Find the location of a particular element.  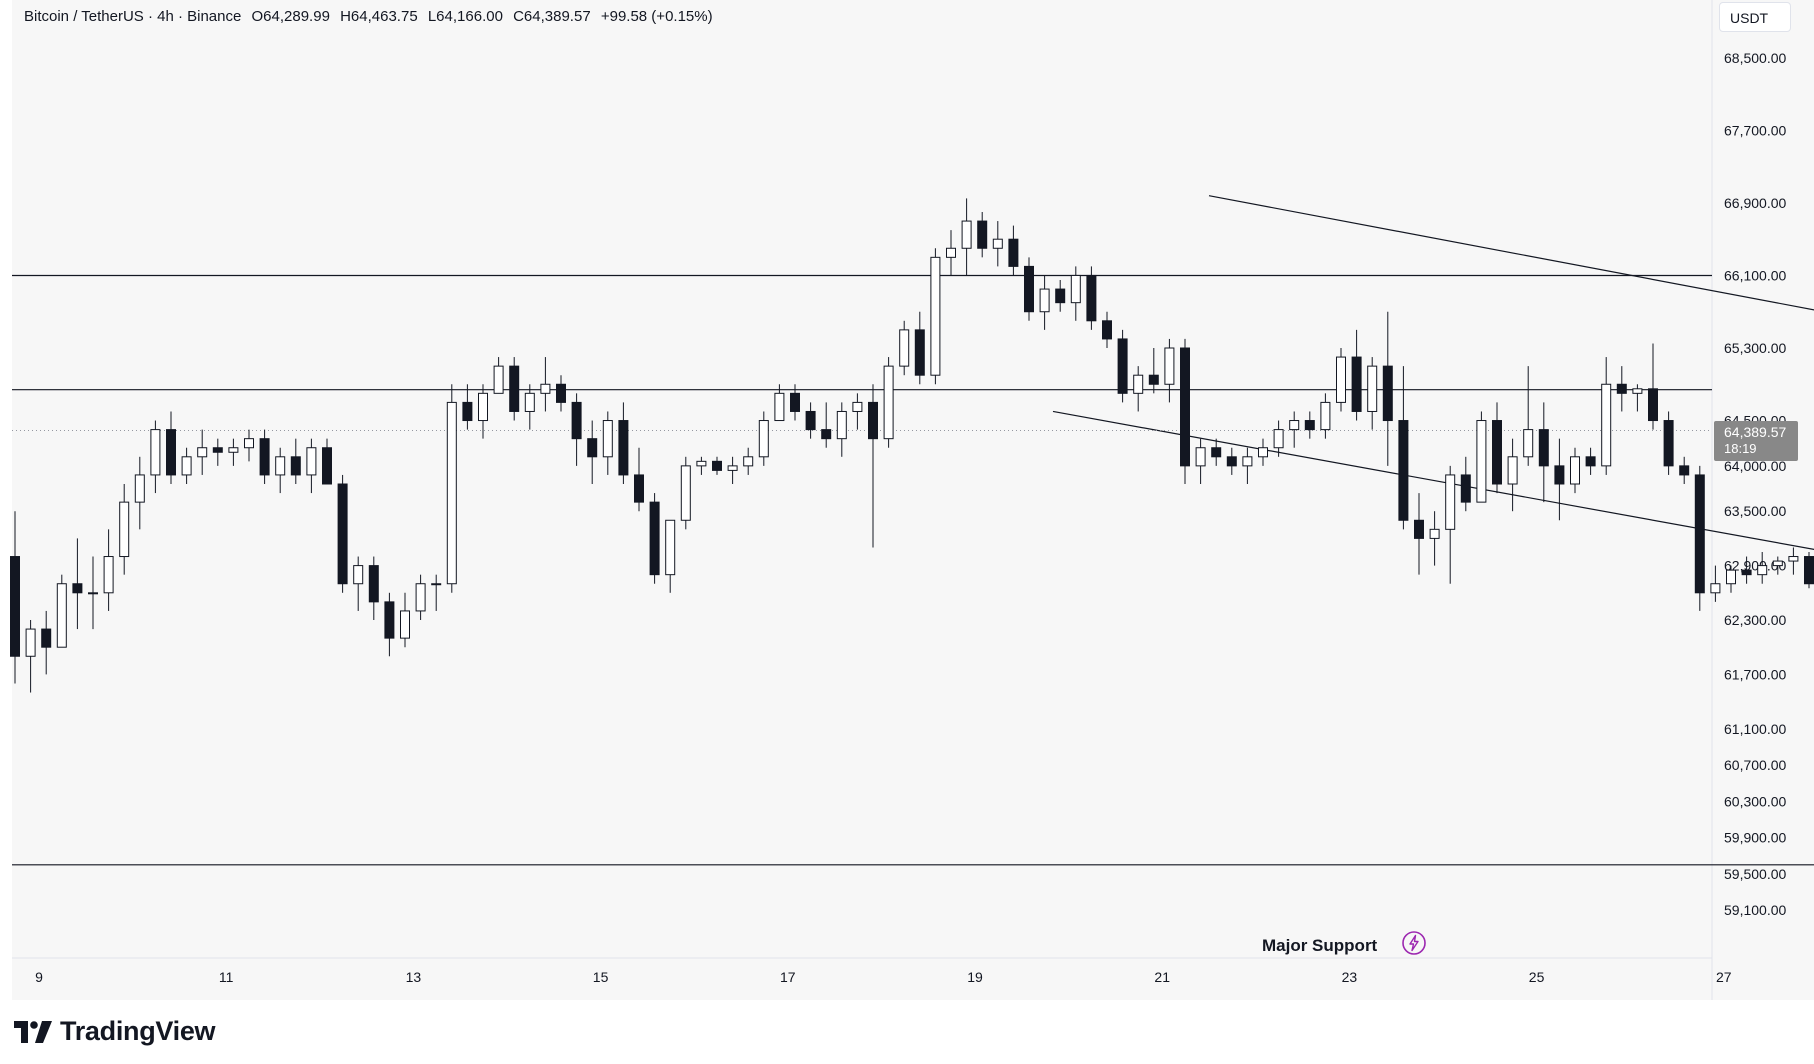

x-tick-label: 23 is located at coordinates (1350, 977).